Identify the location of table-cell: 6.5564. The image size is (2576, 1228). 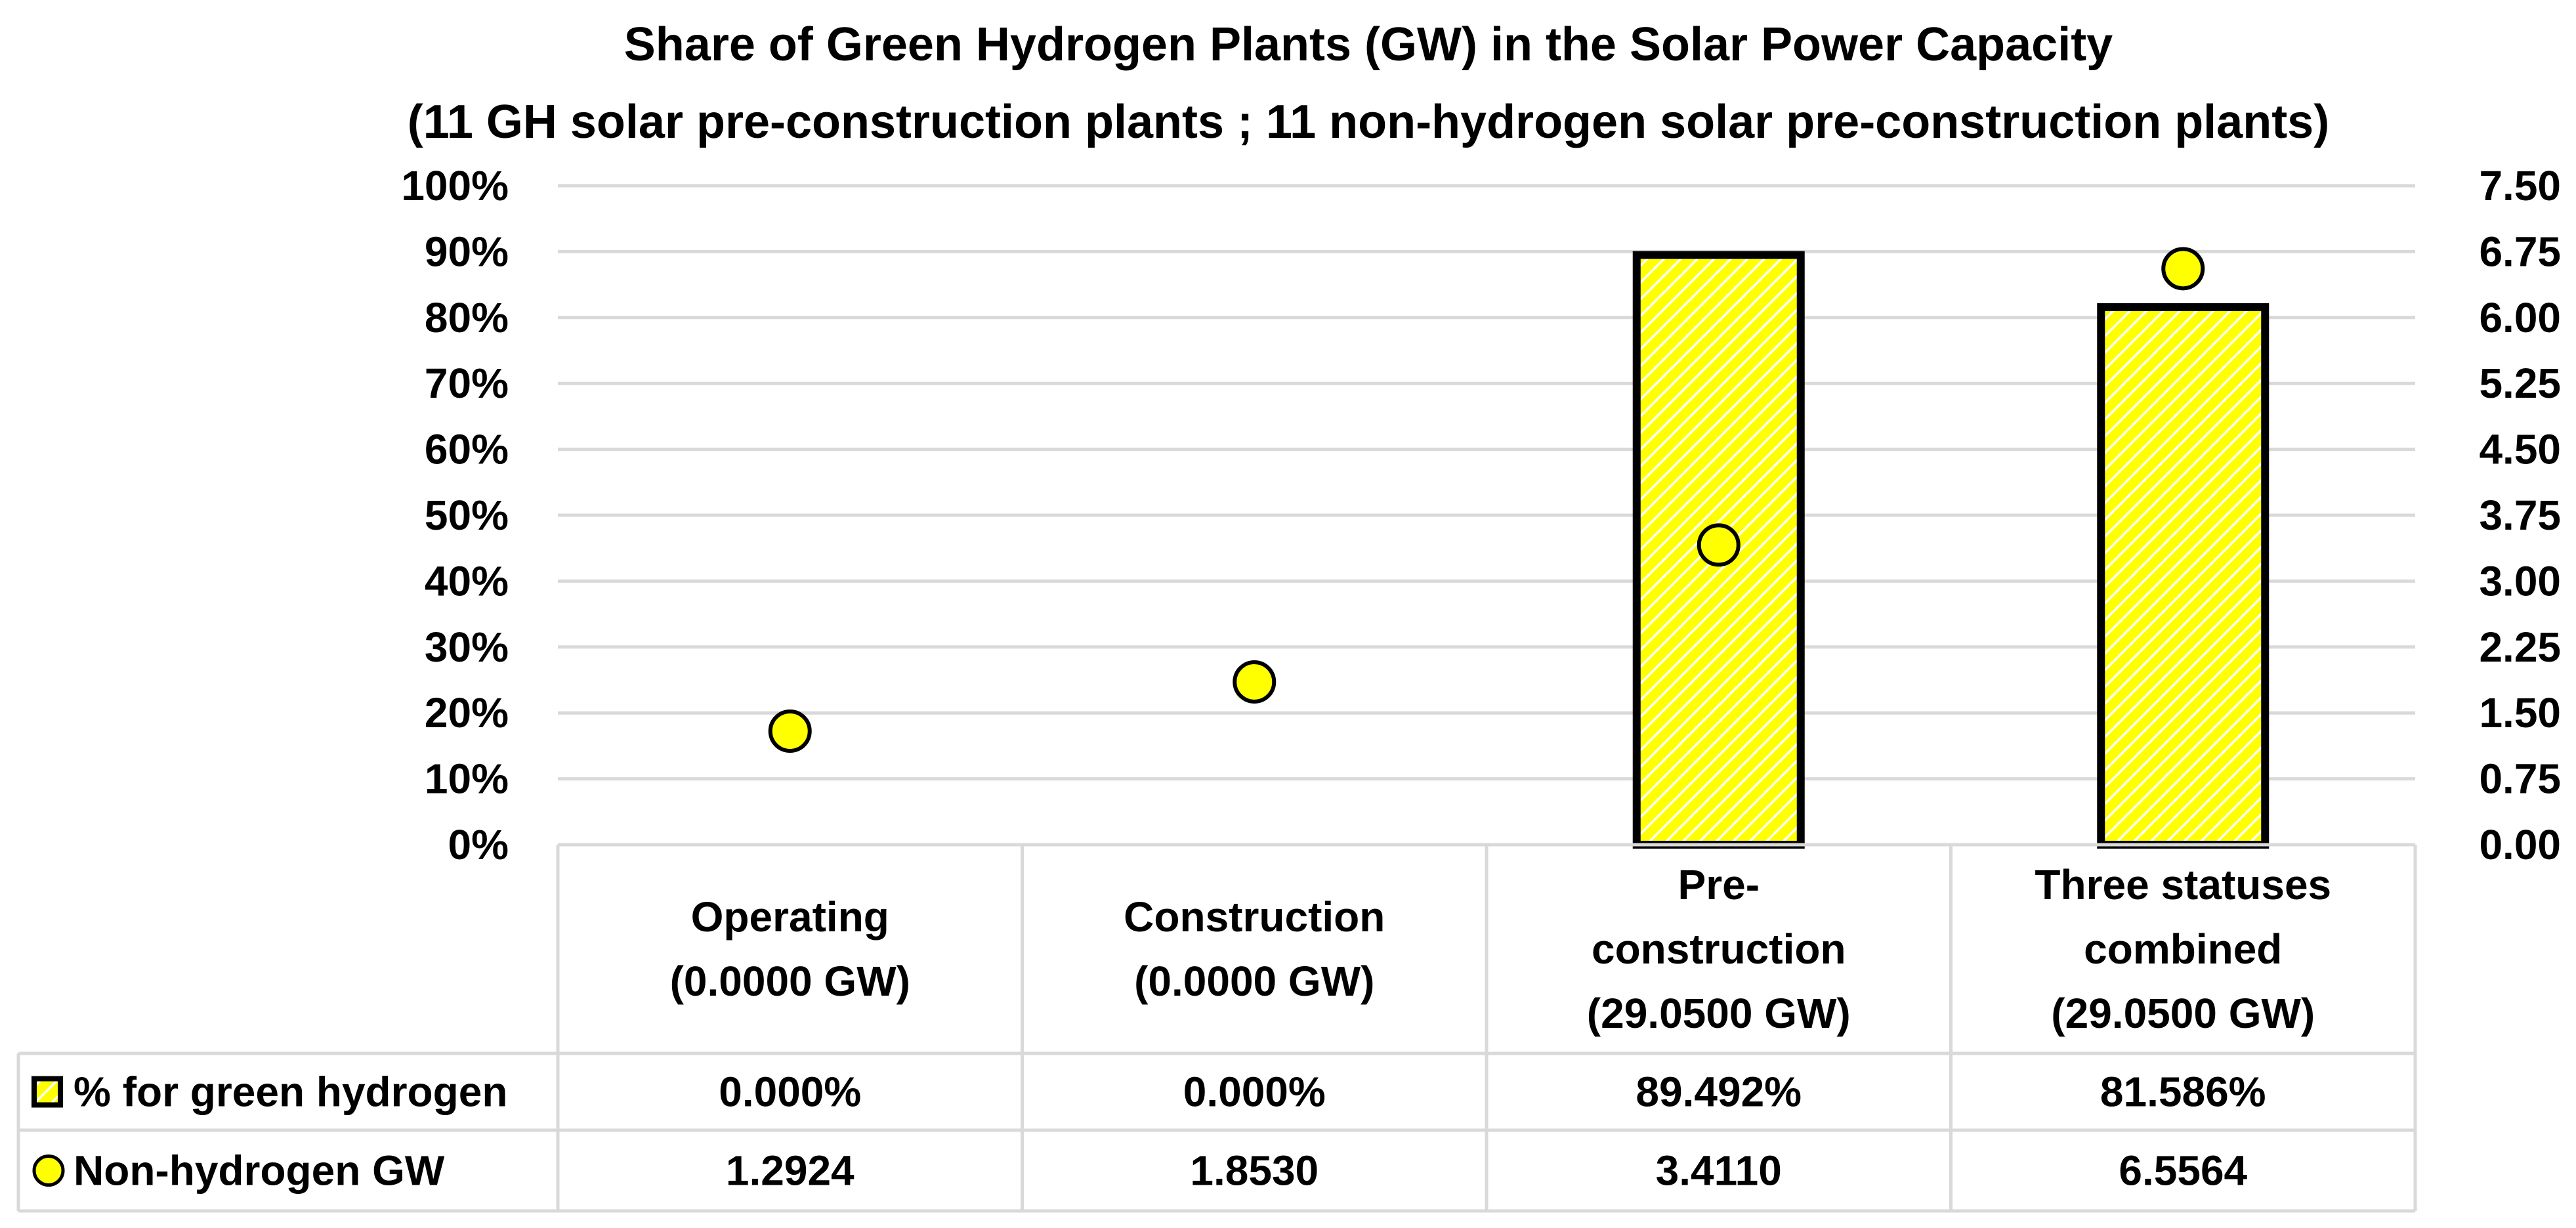
(2183, 1171).